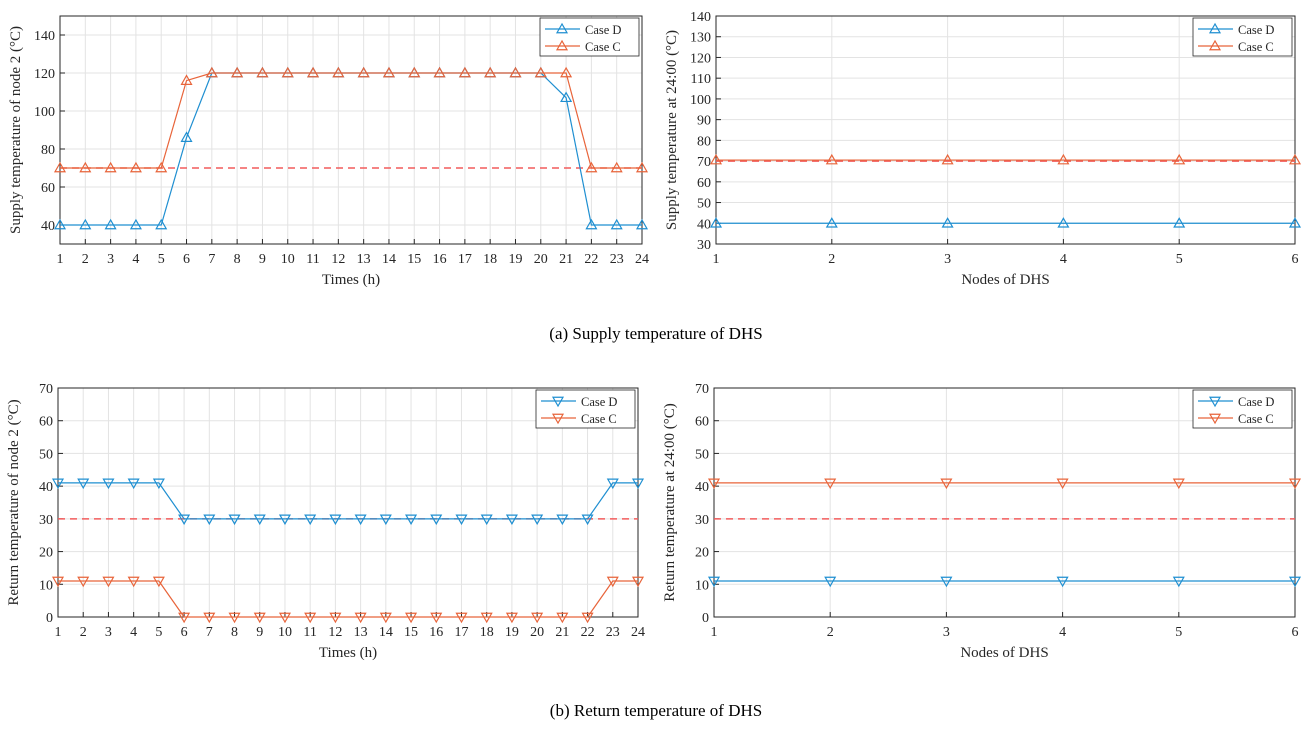 The image size is (1313, 729). I want to click on x-tick-label: 14, so click(386, 632).